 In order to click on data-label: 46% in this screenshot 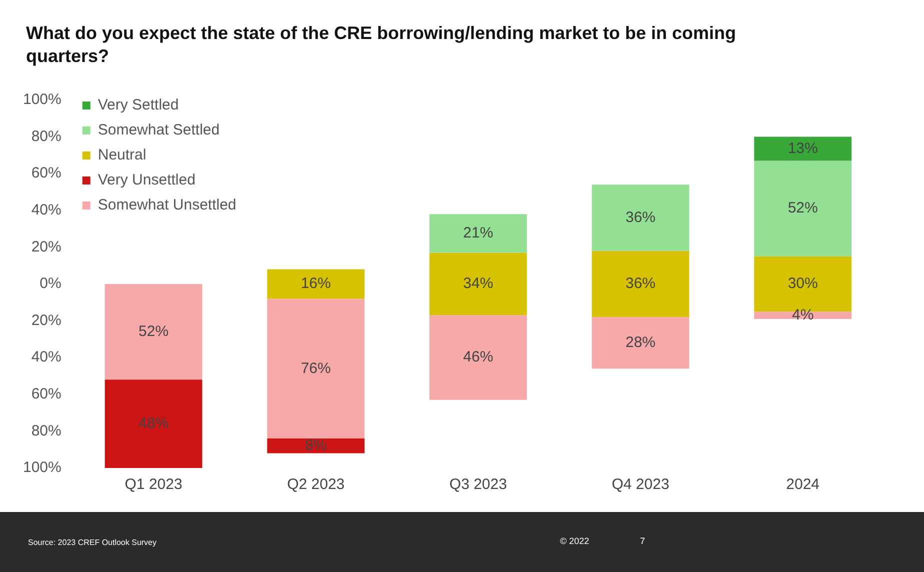, I will do `click(478, 357)`.